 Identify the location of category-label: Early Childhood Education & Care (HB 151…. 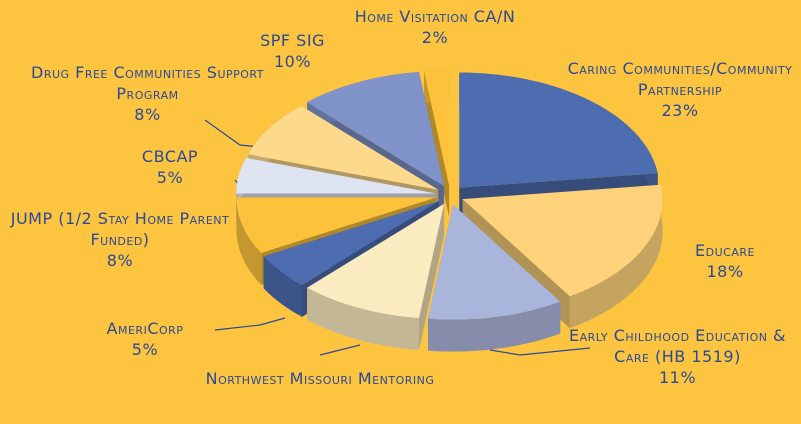
(677, 346).